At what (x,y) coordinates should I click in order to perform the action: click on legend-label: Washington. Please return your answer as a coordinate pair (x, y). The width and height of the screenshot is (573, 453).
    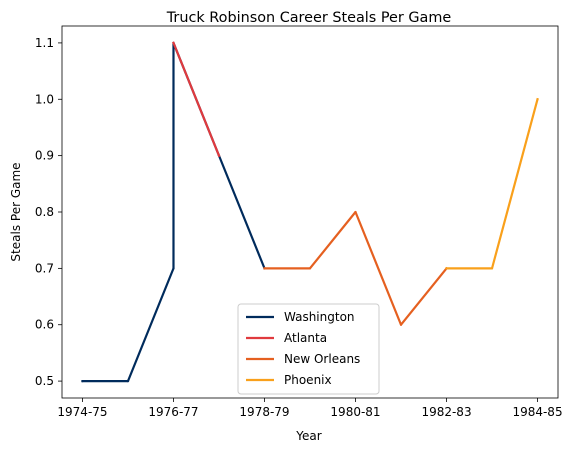
    Looking at the image, I should click on (319, 317).